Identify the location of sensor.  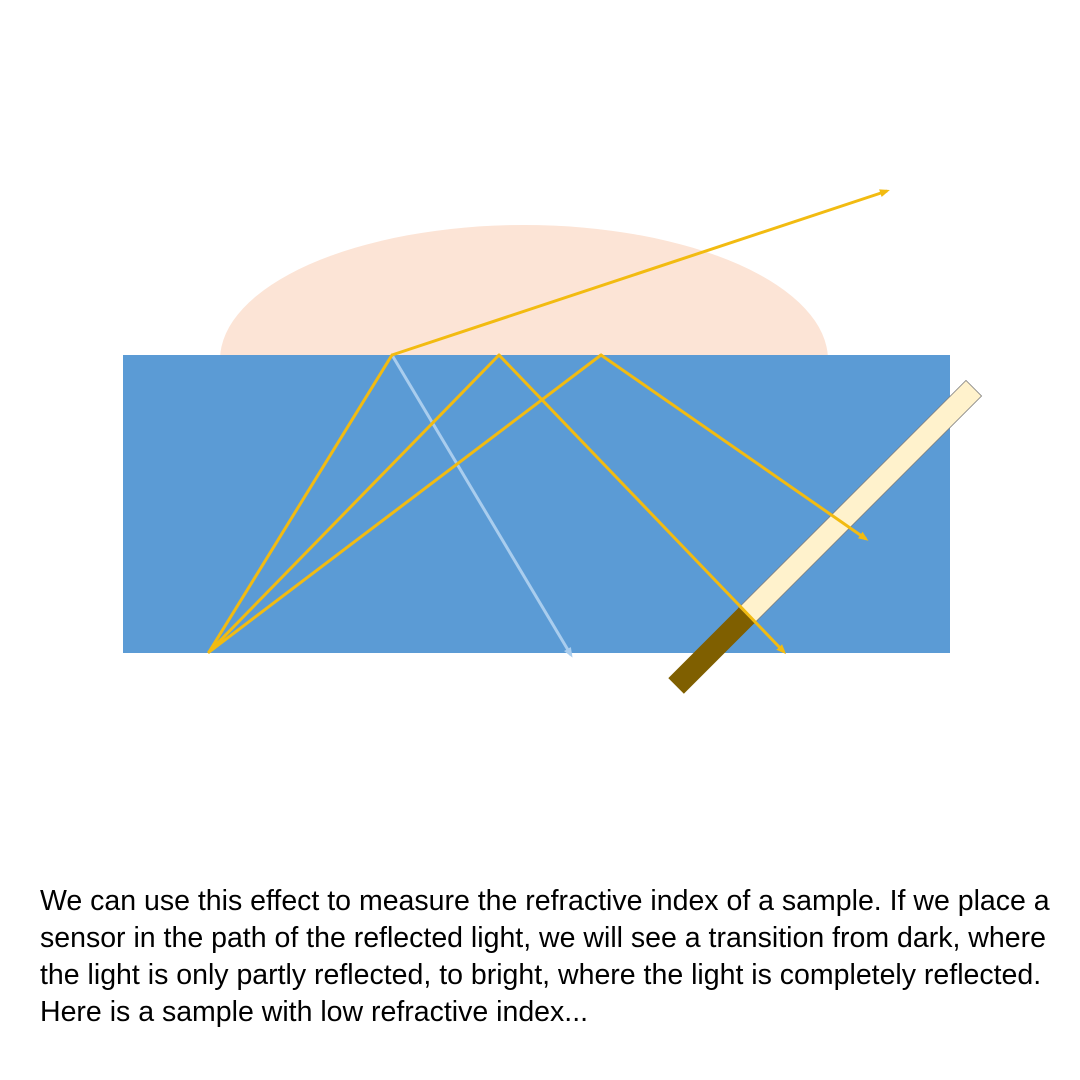
(825, 536).